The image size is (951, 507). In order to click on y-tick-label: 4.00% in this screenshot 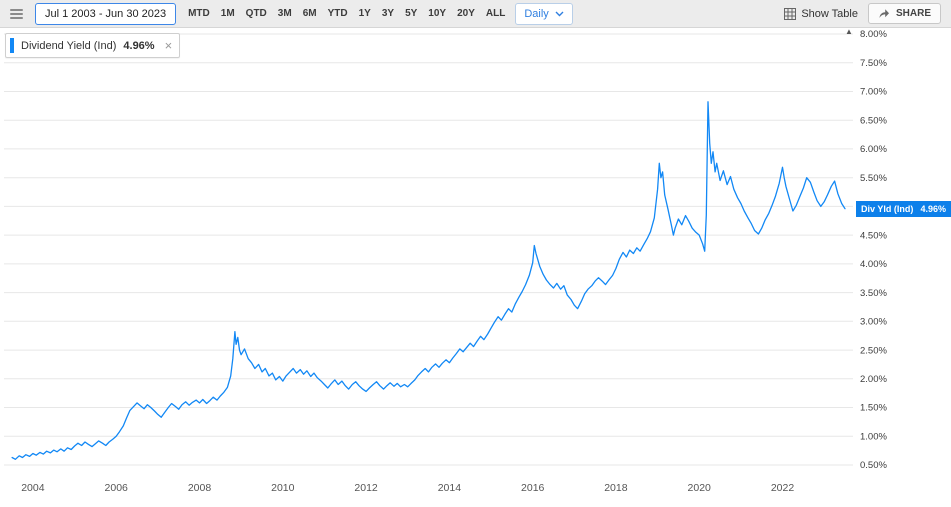, I will do `click(873, 264)`.